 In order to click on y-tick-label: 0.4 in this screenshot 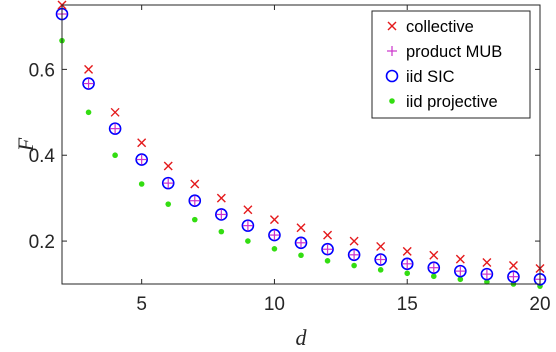, I will do `click(42, 156)`.